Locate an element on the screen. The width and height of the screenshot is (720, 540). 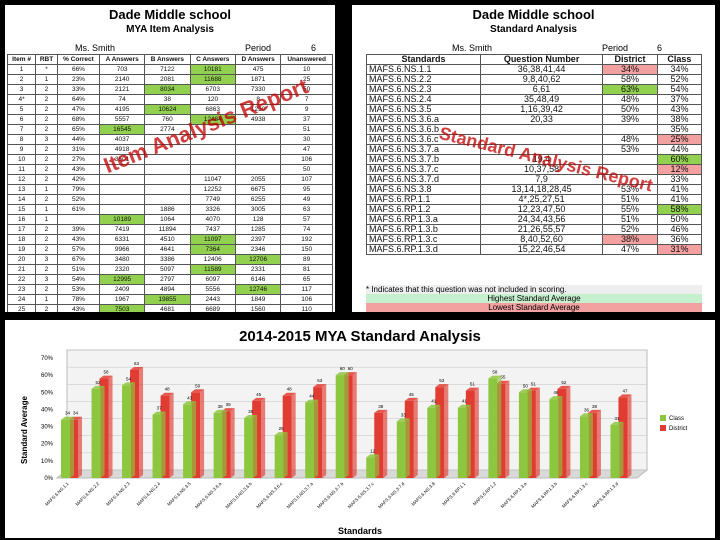
chart-x-tick-label: MAFS.6.NS.2.2 is located at coordinates (88, 494).